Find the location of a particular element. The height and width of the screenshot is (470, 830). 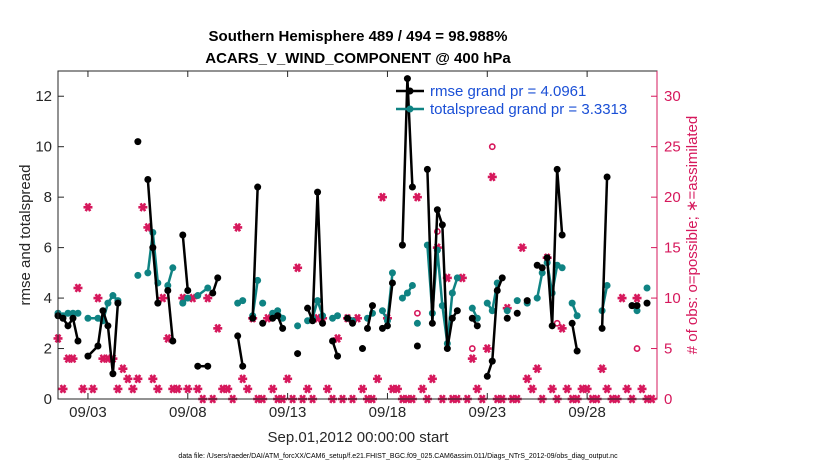

y2-tick-label: 20 is located at coordinates (672, 197).